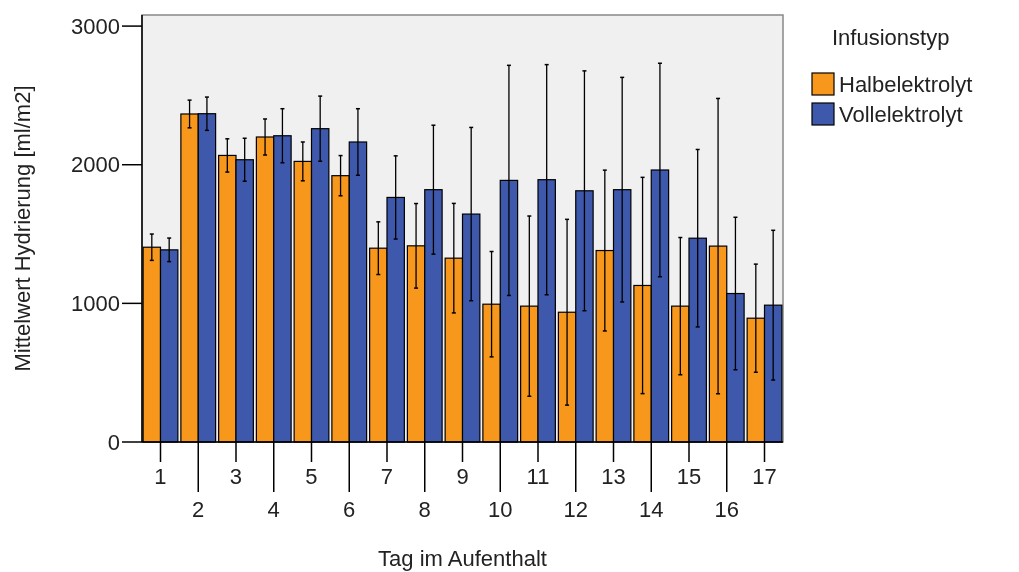 The image size is (1019, 572). What do you see at coordinates (689, 476) in the screenshot?
I see `x-tick-label: 15` at bounding box center [689, 476].